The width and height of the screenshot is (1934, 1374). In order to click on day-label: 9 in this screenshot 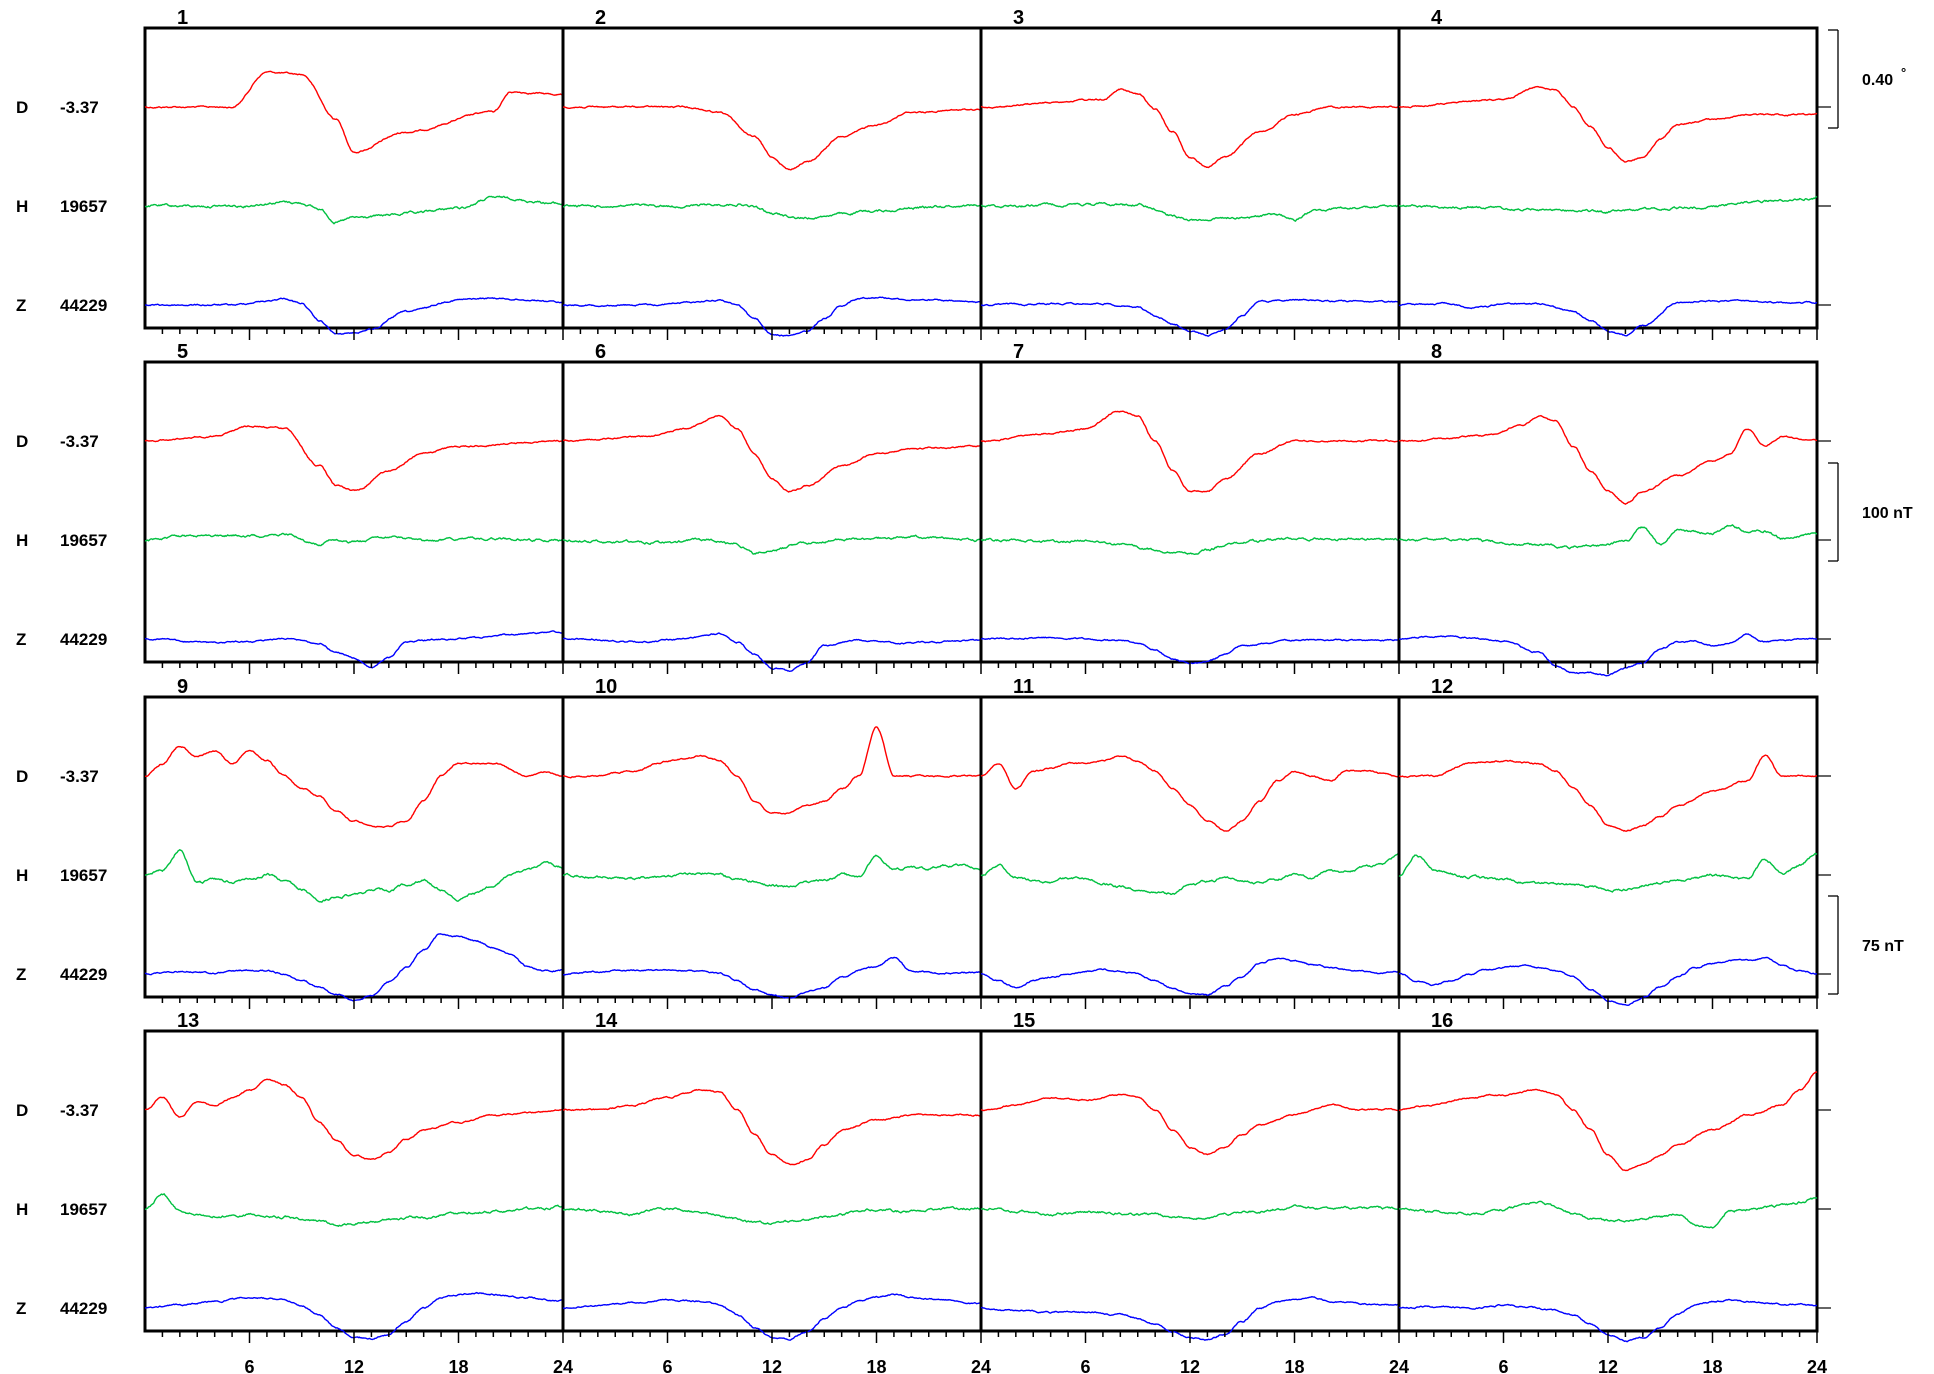, I will do `click(182, 687)`.